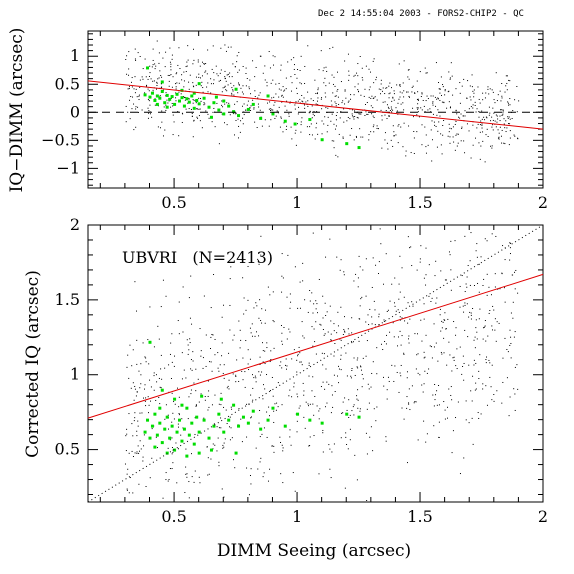 The width and height of the screenshot is (574, 574). Describe the element at coordinates (67, 83) in the screenshot. I see `y-tick-label: 0.5` at that location.